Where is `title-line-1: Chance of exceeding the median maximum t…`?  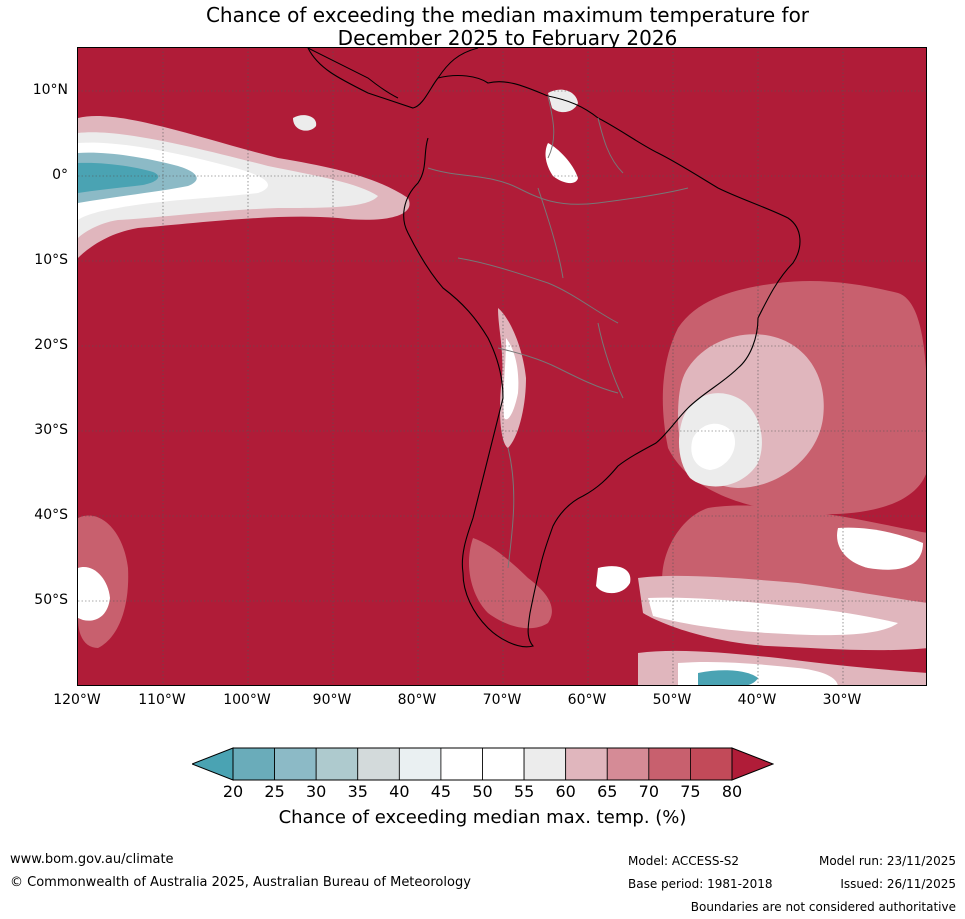
title-line-1: Chance of exceeding the median maximum t… is located at coordinates (507, 15).